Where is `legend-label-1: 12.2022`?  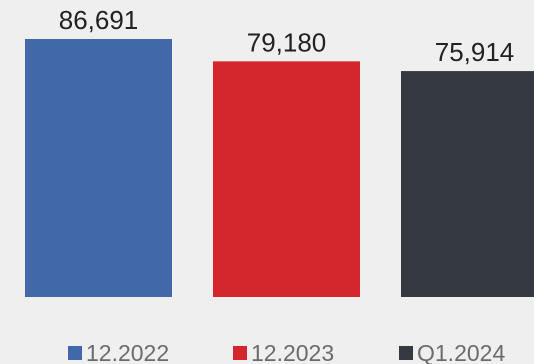
legend-label-1: 12.2022 is located at coordinates (127, 352).